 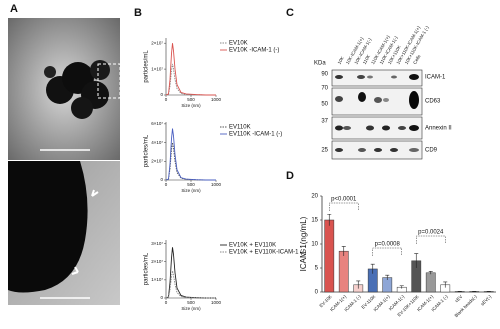 What do you see at coordinates (314, 245) in the screenshot?
I see `y-tick-label: 10` at bounding box center [314, 245].